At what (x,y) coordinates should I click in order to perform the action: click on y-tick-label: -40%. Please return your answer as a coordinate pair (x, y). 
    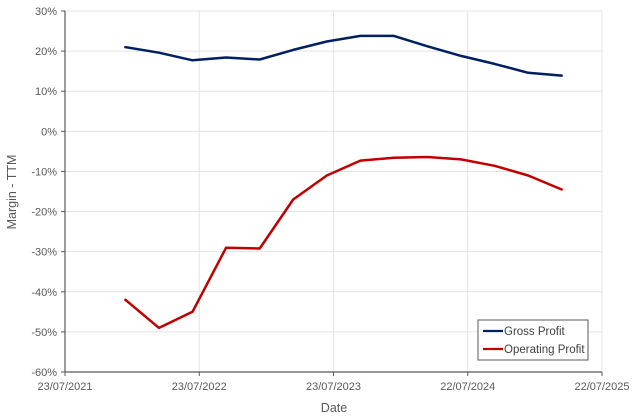
    Looking at the image, I should click on (44, 293).